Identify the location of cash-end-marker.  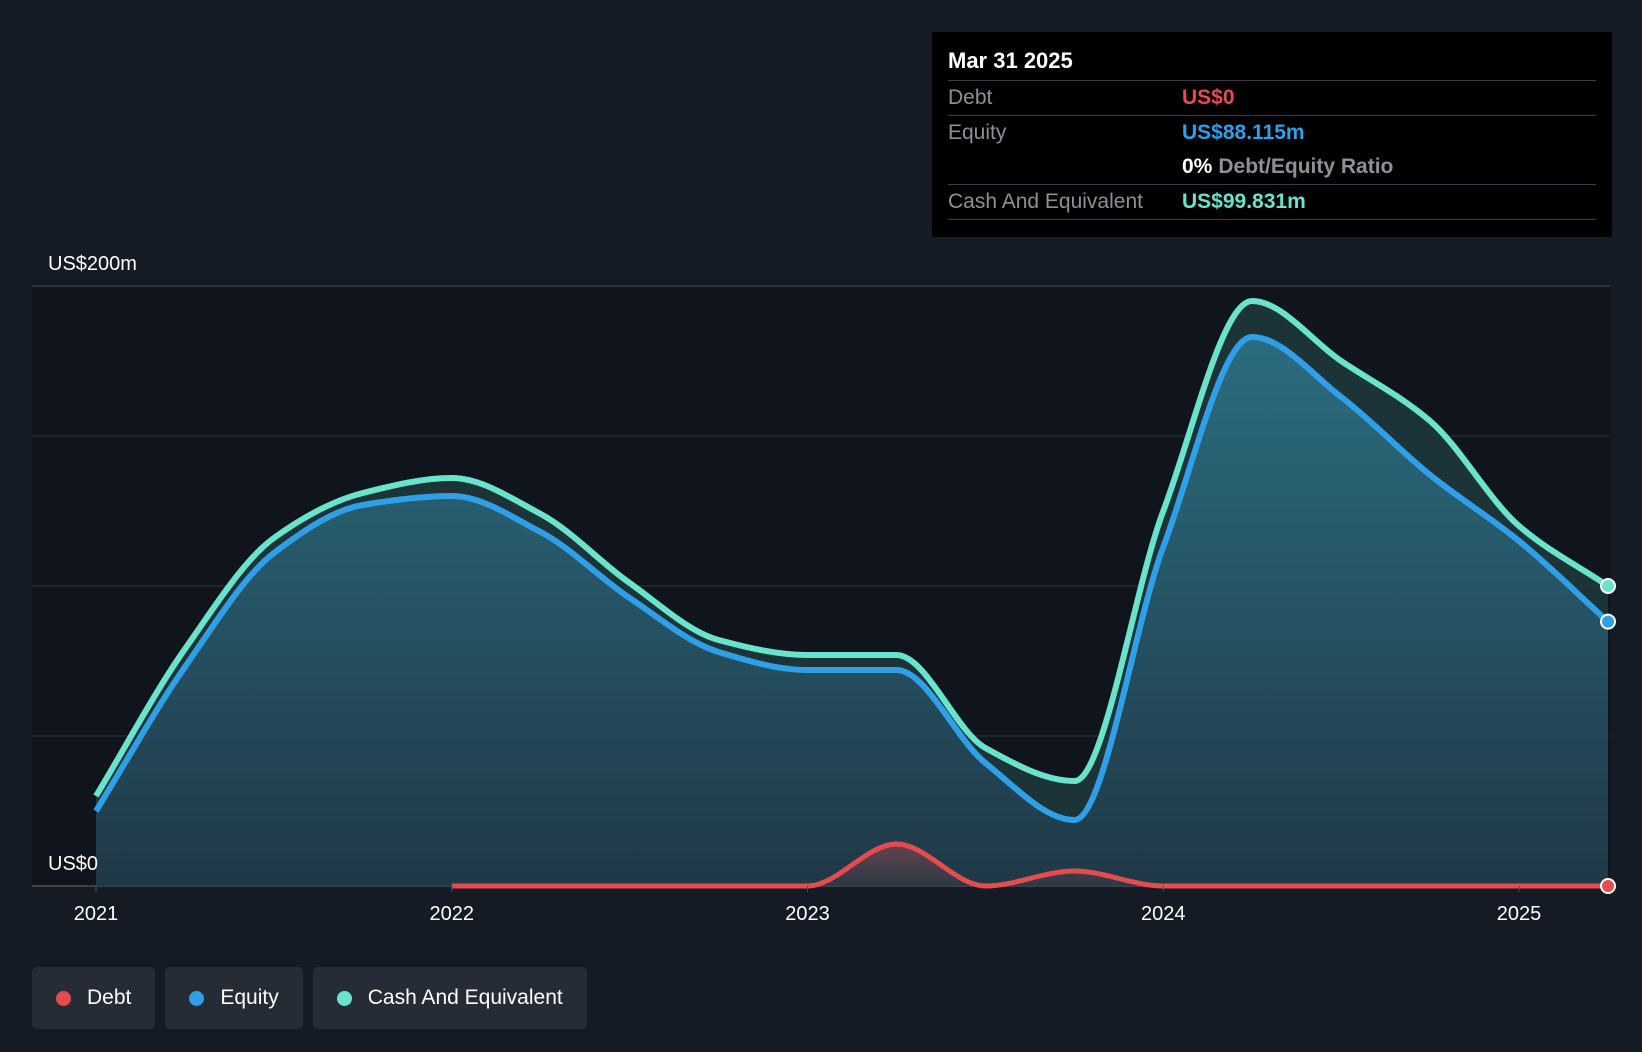
(1608, 586).